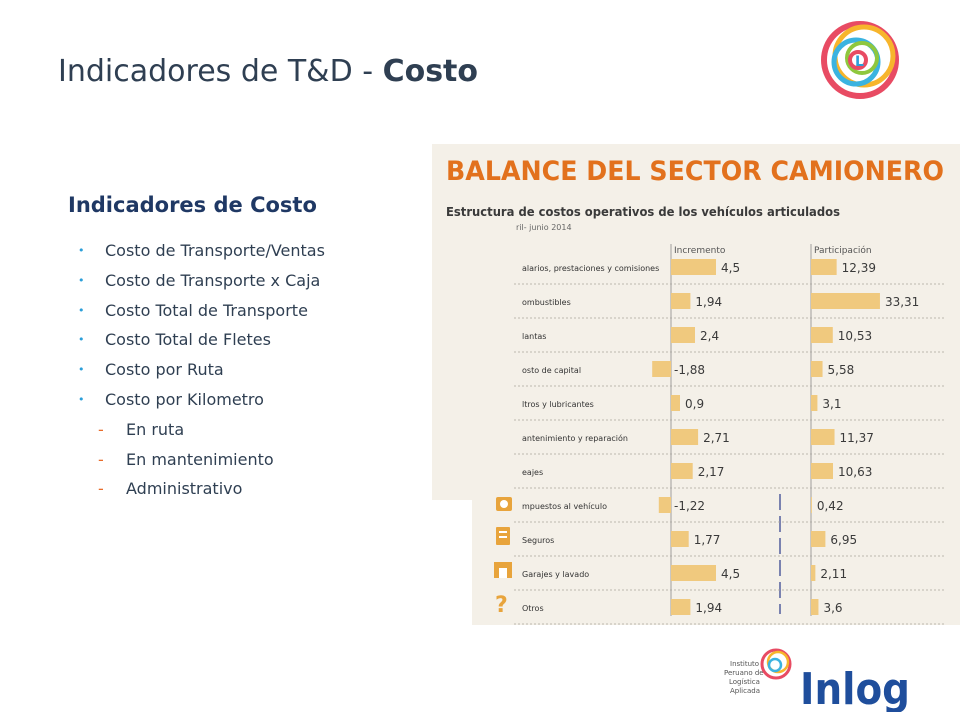  Describe the element at coordinates (155, 429) in the screenshot. I see `list-item-text: En ruta` at that location.